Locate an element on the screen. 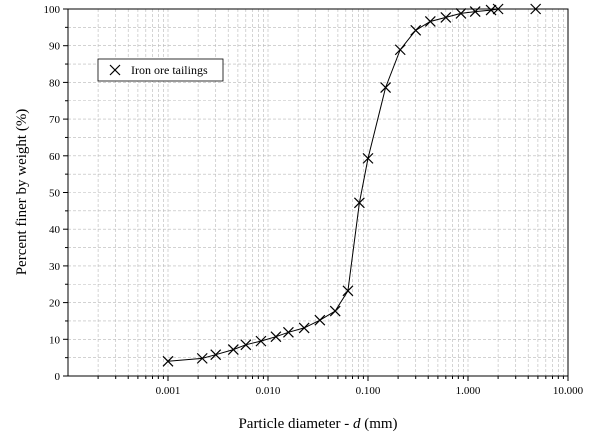  x-tick-label: 0.100 is located at coordinates (368, 391).